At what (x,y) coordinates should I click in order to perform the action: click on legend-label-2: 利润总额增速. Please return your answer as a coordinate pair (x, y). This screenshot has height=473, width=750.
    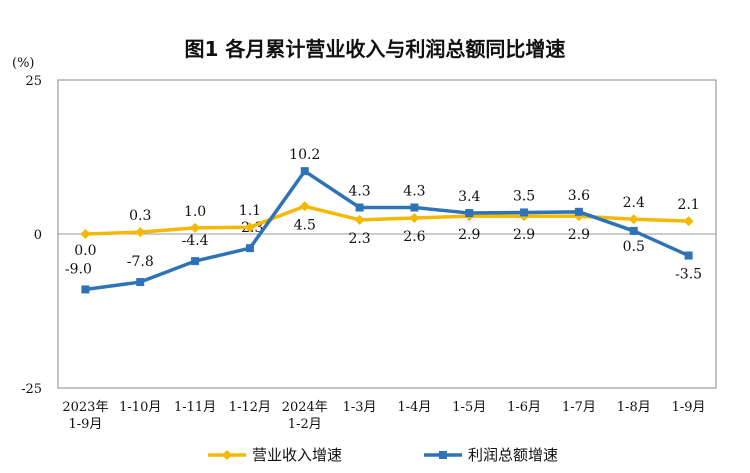
    Looking at the image, I should click on (513, 455).